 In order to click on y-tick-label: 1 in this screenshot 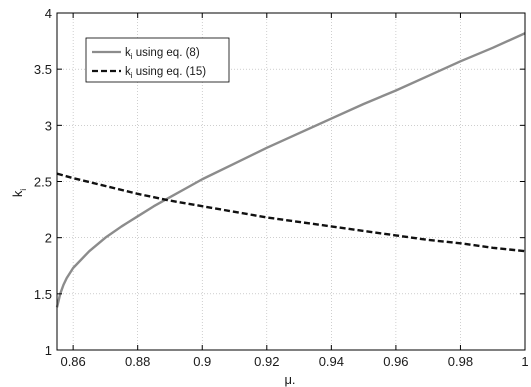, I will do `click(48, 350)`.